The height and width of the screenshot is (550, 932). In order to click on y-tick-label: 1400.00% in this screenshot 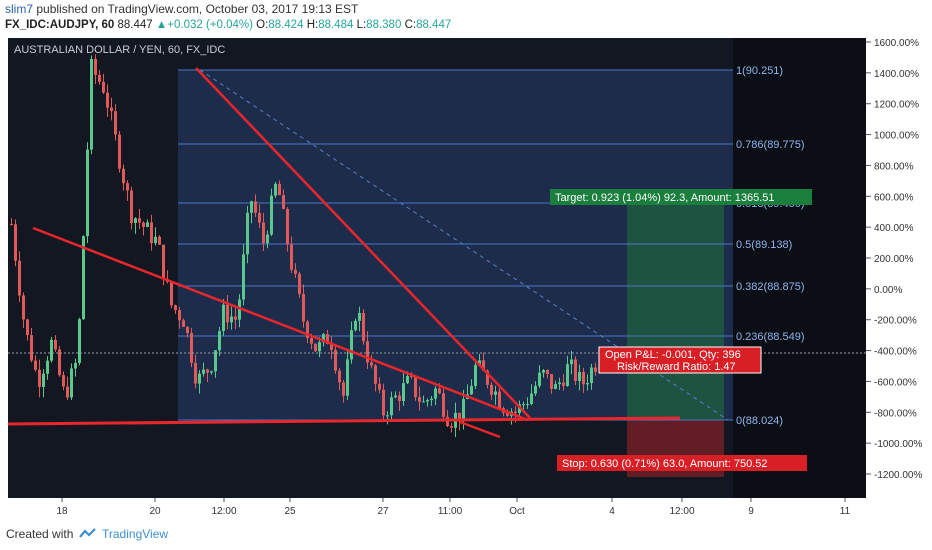, I will do `click(896, 74)`.